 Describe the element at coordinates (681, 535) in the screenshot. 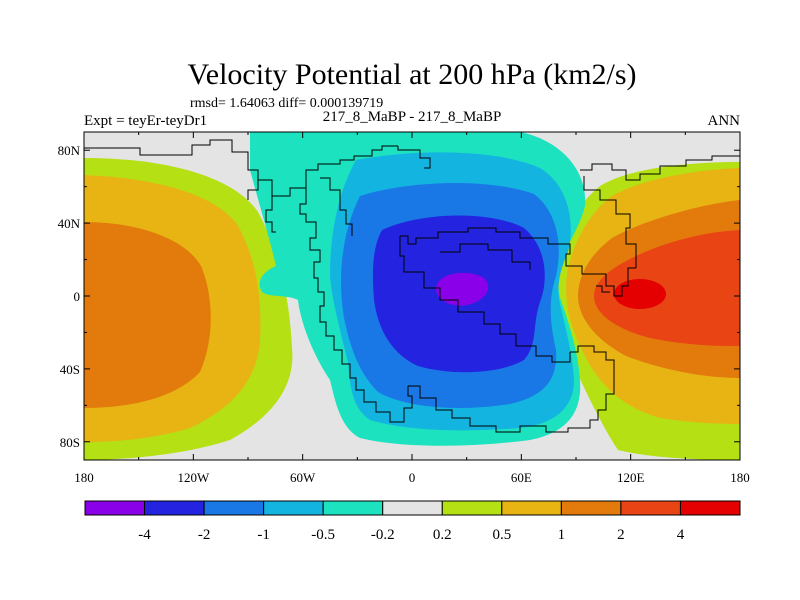

I see `colorbar-label: 4` at that location.